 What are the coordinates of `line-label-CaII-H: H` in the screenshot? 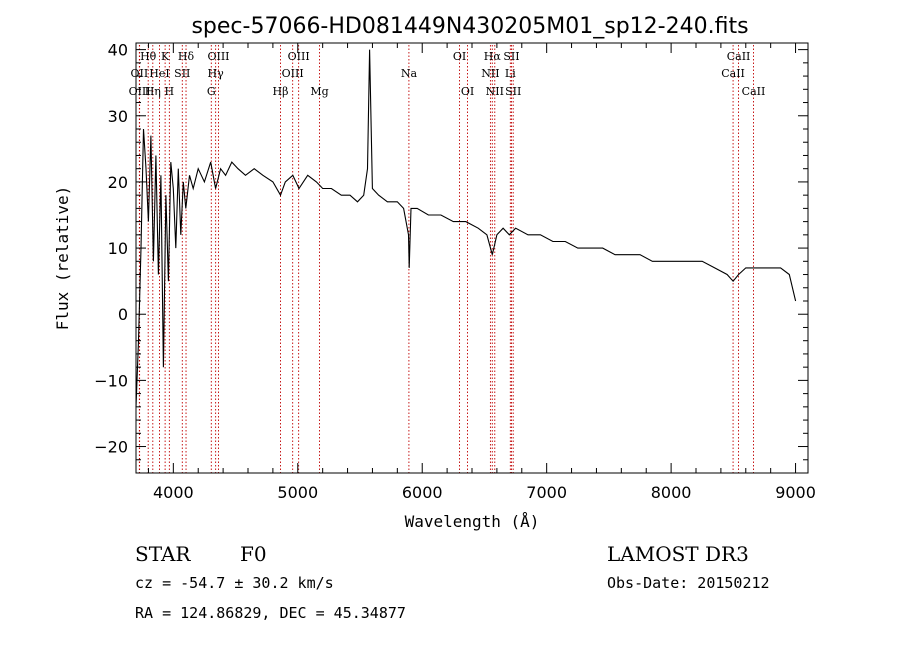 It's located at (170, 91).